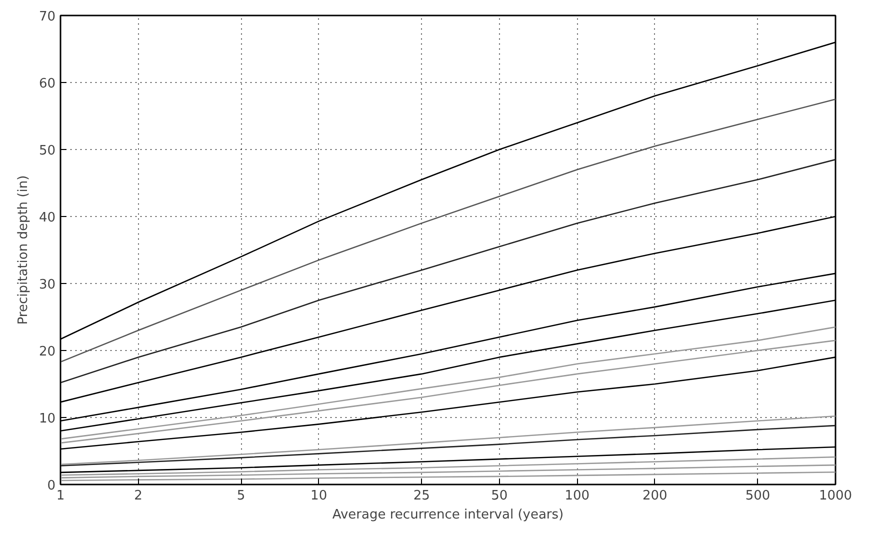  I want to click on x-tick-label: 1, so click(60, 496).